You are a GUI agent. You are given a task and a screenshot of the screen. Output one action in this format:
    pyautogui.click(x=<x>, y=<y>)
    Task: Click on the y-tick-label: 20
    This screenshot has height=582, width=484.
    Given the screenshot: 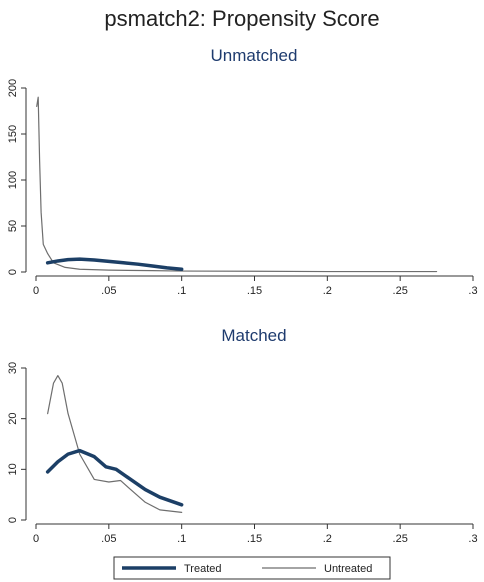 What is the action you would take?
    pyautogui.click(x=13, y=419)
    